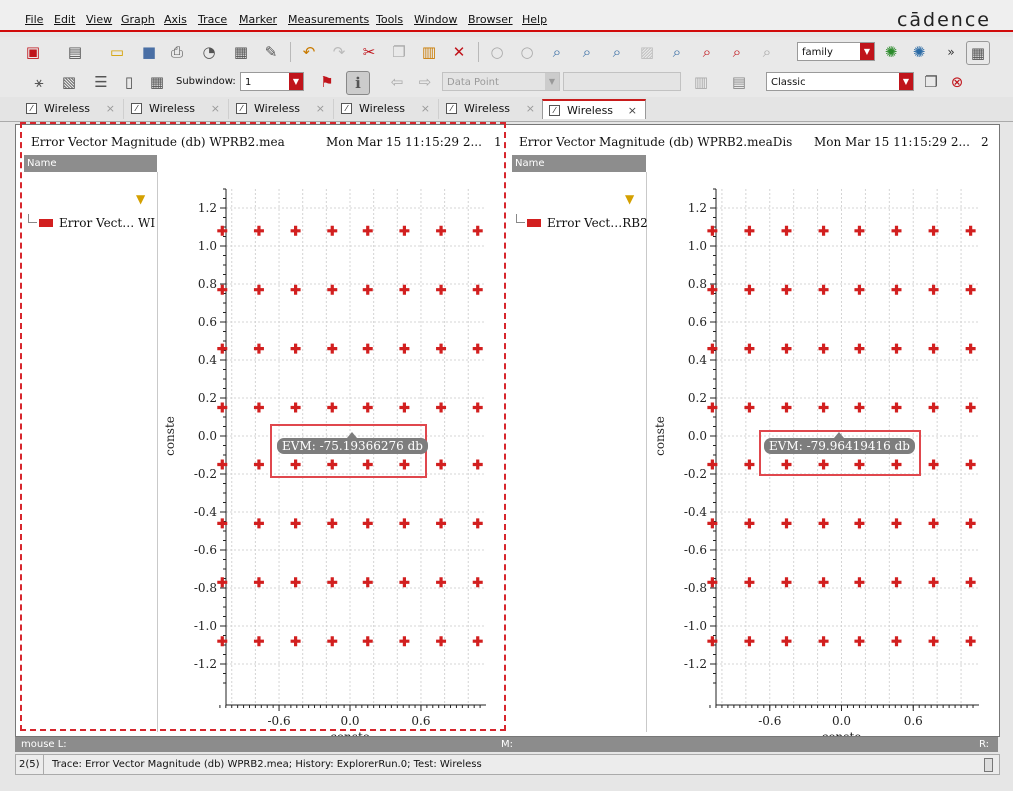 The image size is (1013, 791). Describe the element at coordinates (840, 81) in the screenshot. I see `style-select: Classic ▼` at that location.